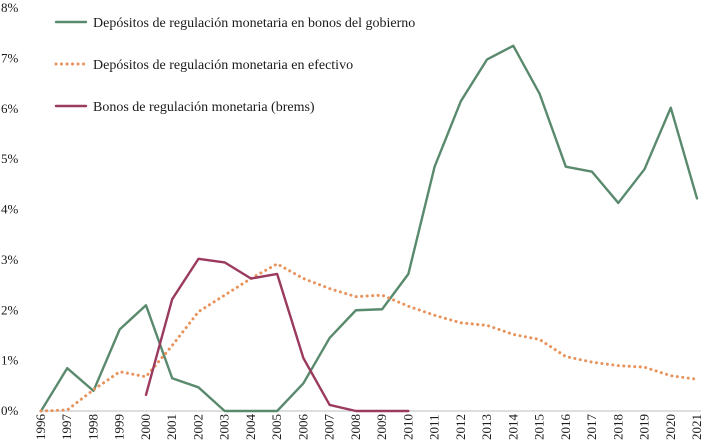 This screenshot has height=448, width=712. Describe the element at coordinates (644, 427) in the screenshot. I see `x-tick-label: 2019` at that location.